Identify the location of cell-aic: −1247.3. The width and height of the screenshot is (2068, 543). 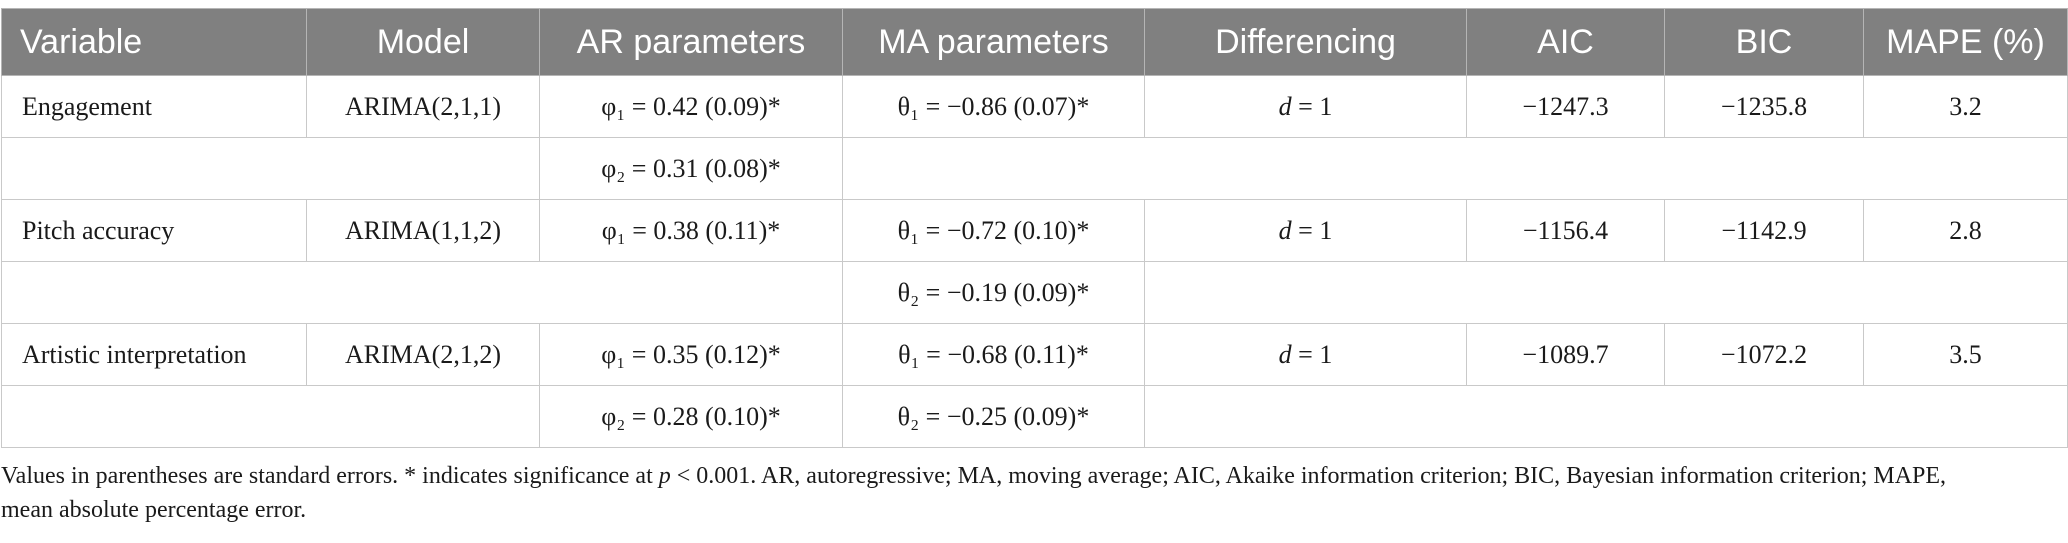
(1565, 106).